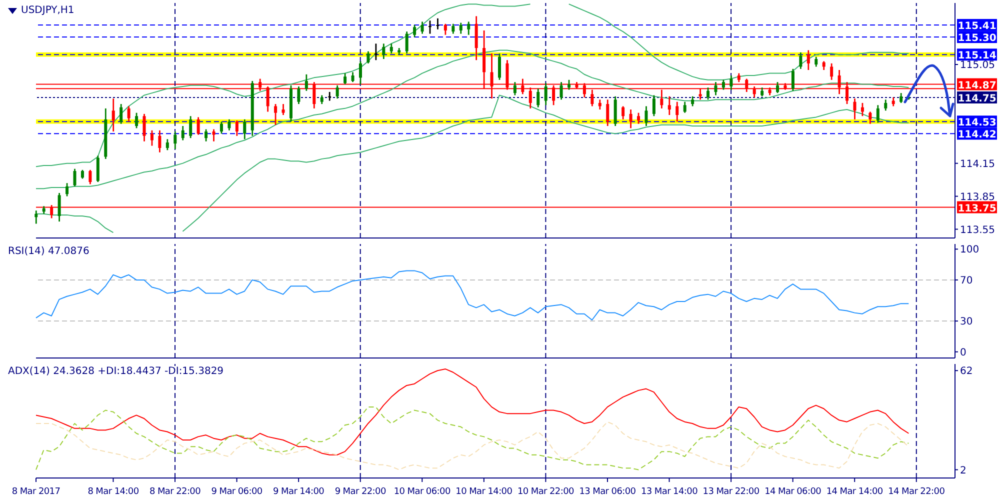 This screenshot has width=1000, height=500. I want to click on ref-line-label: 115.30, so click(977, 38).